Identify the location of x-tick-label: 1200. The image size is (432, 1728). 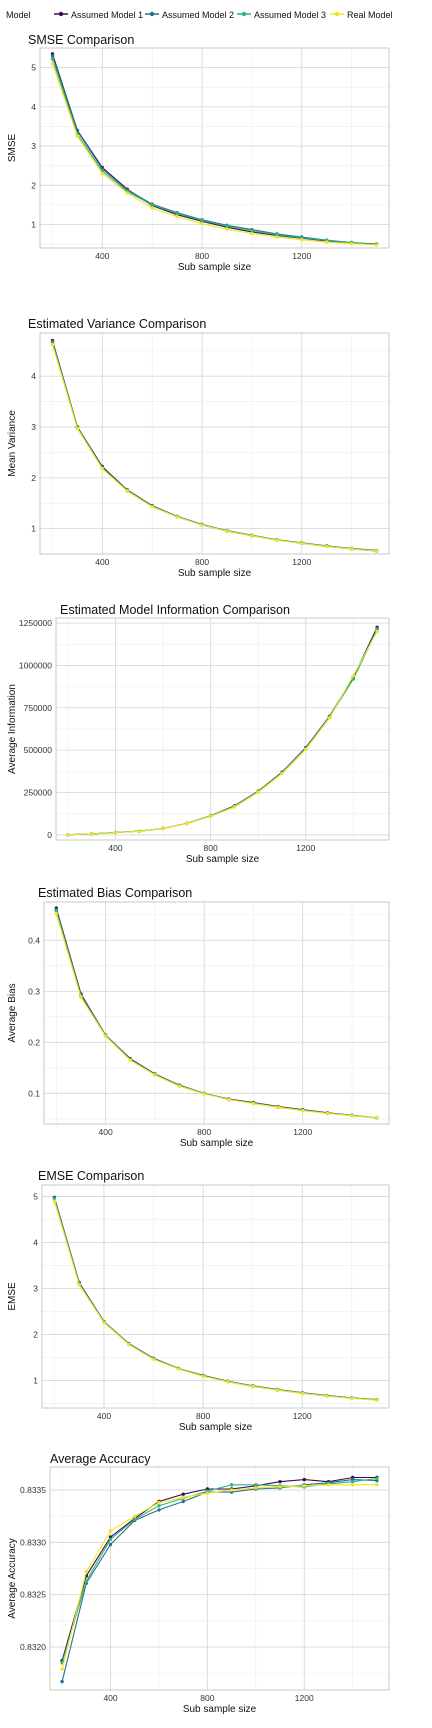
(304, 1698).